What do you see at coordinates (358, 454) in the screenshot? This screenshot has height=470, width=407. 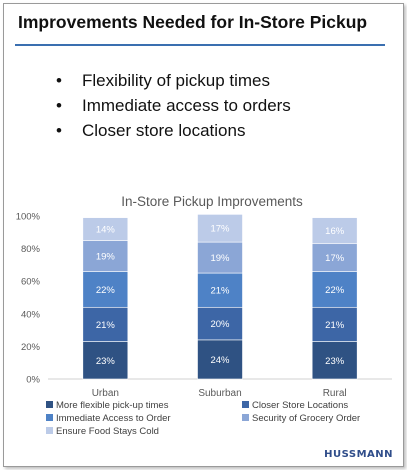 I see `hussmann-logo: HUSSMANN` at bounding box center [358, 454].